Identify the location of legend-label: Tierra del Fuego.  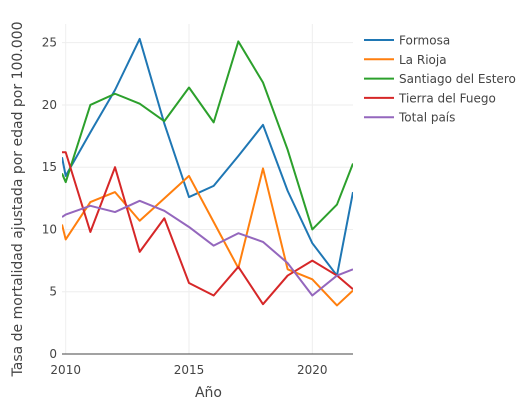
(447, 98).